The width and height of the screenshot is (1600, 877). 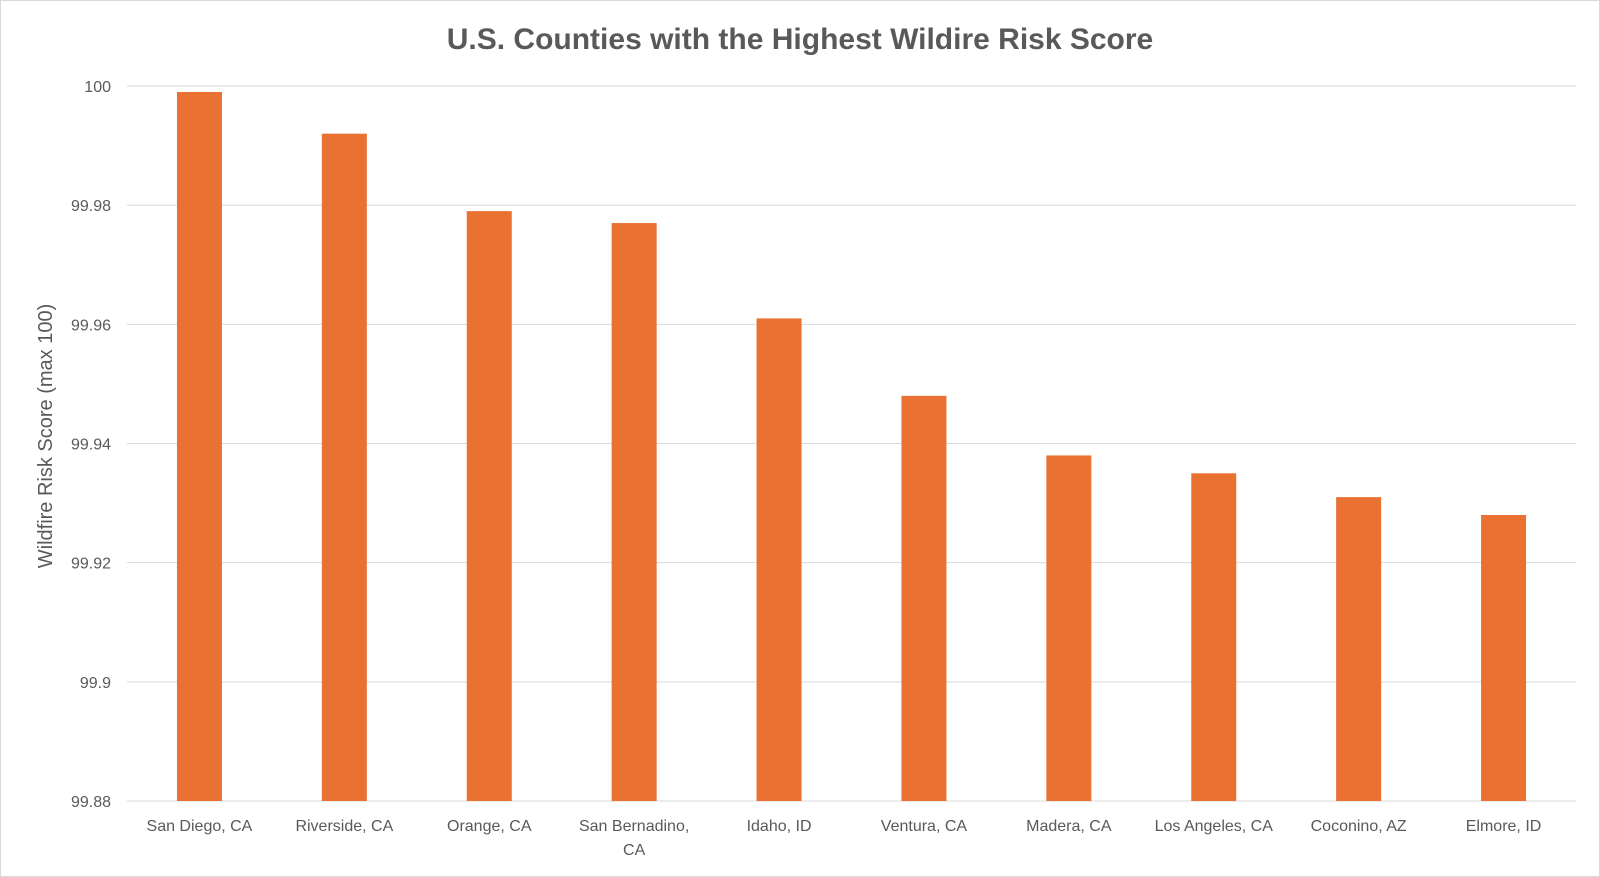 I want to click on x-category-label-line: Orange, CA, so click(x=489, y=826).